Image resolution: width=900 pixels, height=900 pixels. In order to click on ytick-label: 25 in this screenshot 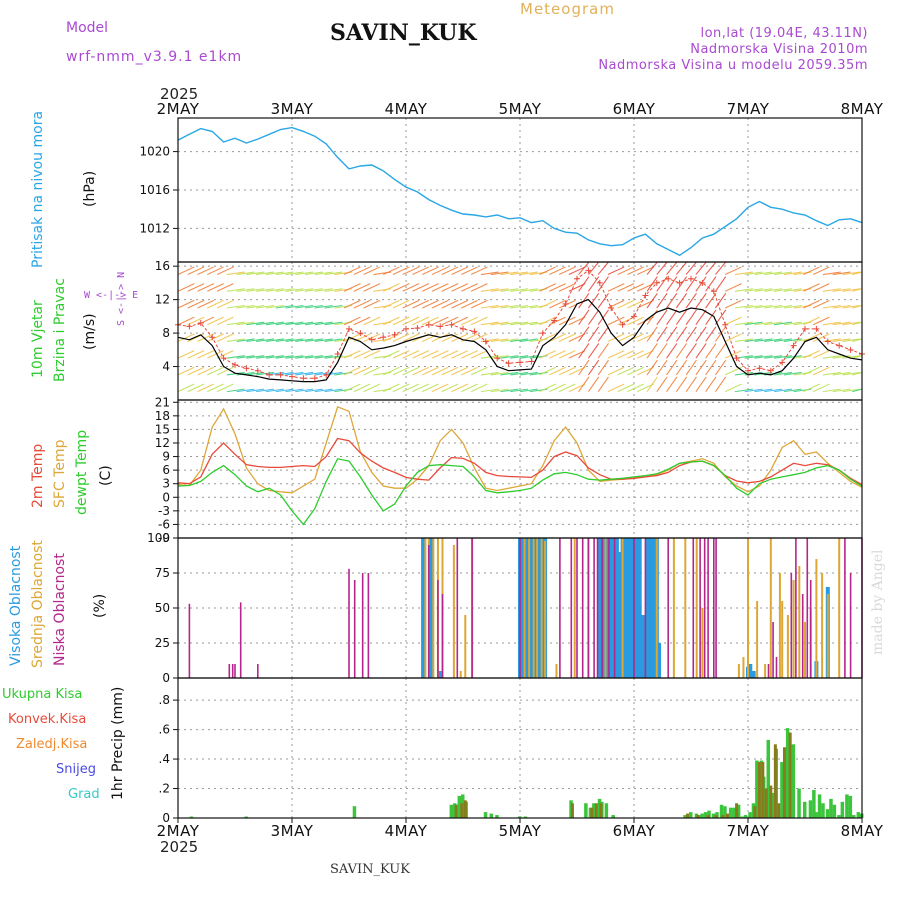, I will do `click(162, 643)`.